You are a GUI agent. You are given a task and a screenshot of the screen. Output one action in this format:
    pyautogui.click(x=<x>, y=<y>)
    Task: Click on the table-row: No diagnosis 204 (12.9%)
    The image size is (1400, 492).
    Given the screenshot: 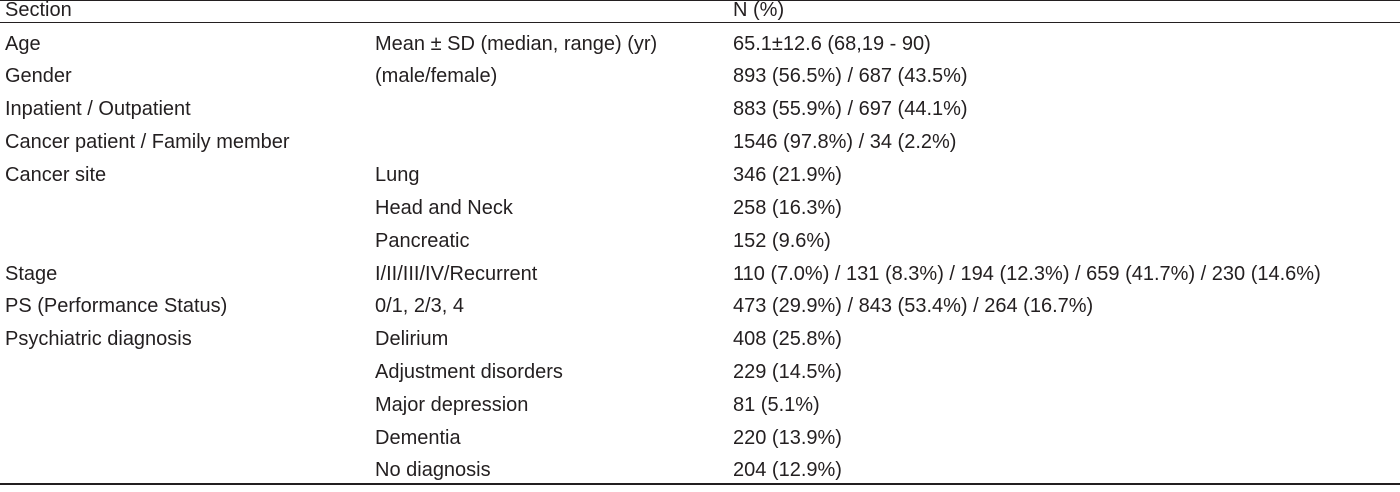 What is the action you would take?
    pyautogui.click(x=700, y=475)
    